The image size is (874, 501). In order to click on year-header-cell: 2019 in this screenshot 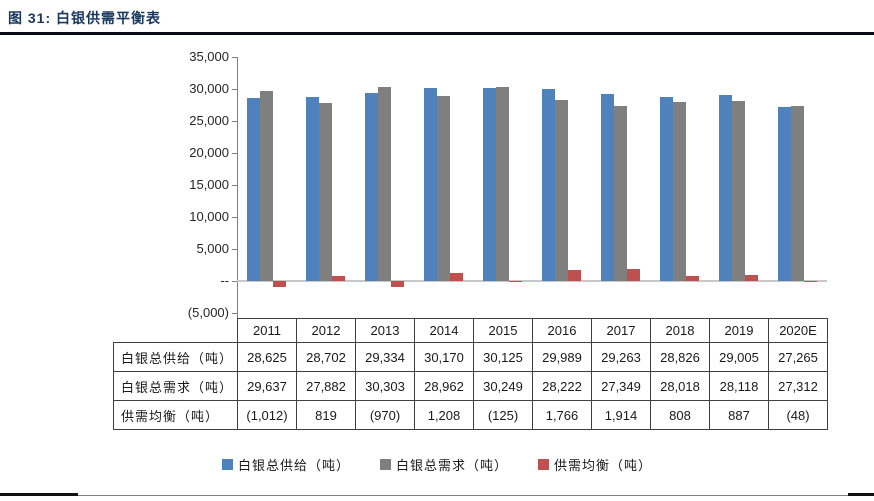, I will do `click(739, 330)`.